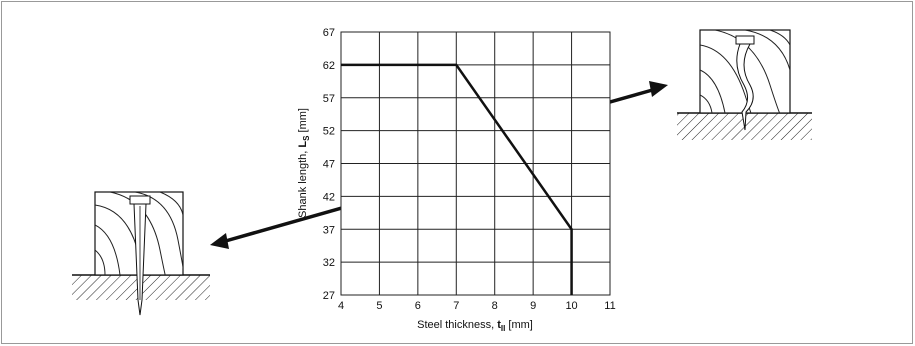  Describe the element at coordinates (379, 306) in the screenshot. I see `x-tick-label: 5` at that location.